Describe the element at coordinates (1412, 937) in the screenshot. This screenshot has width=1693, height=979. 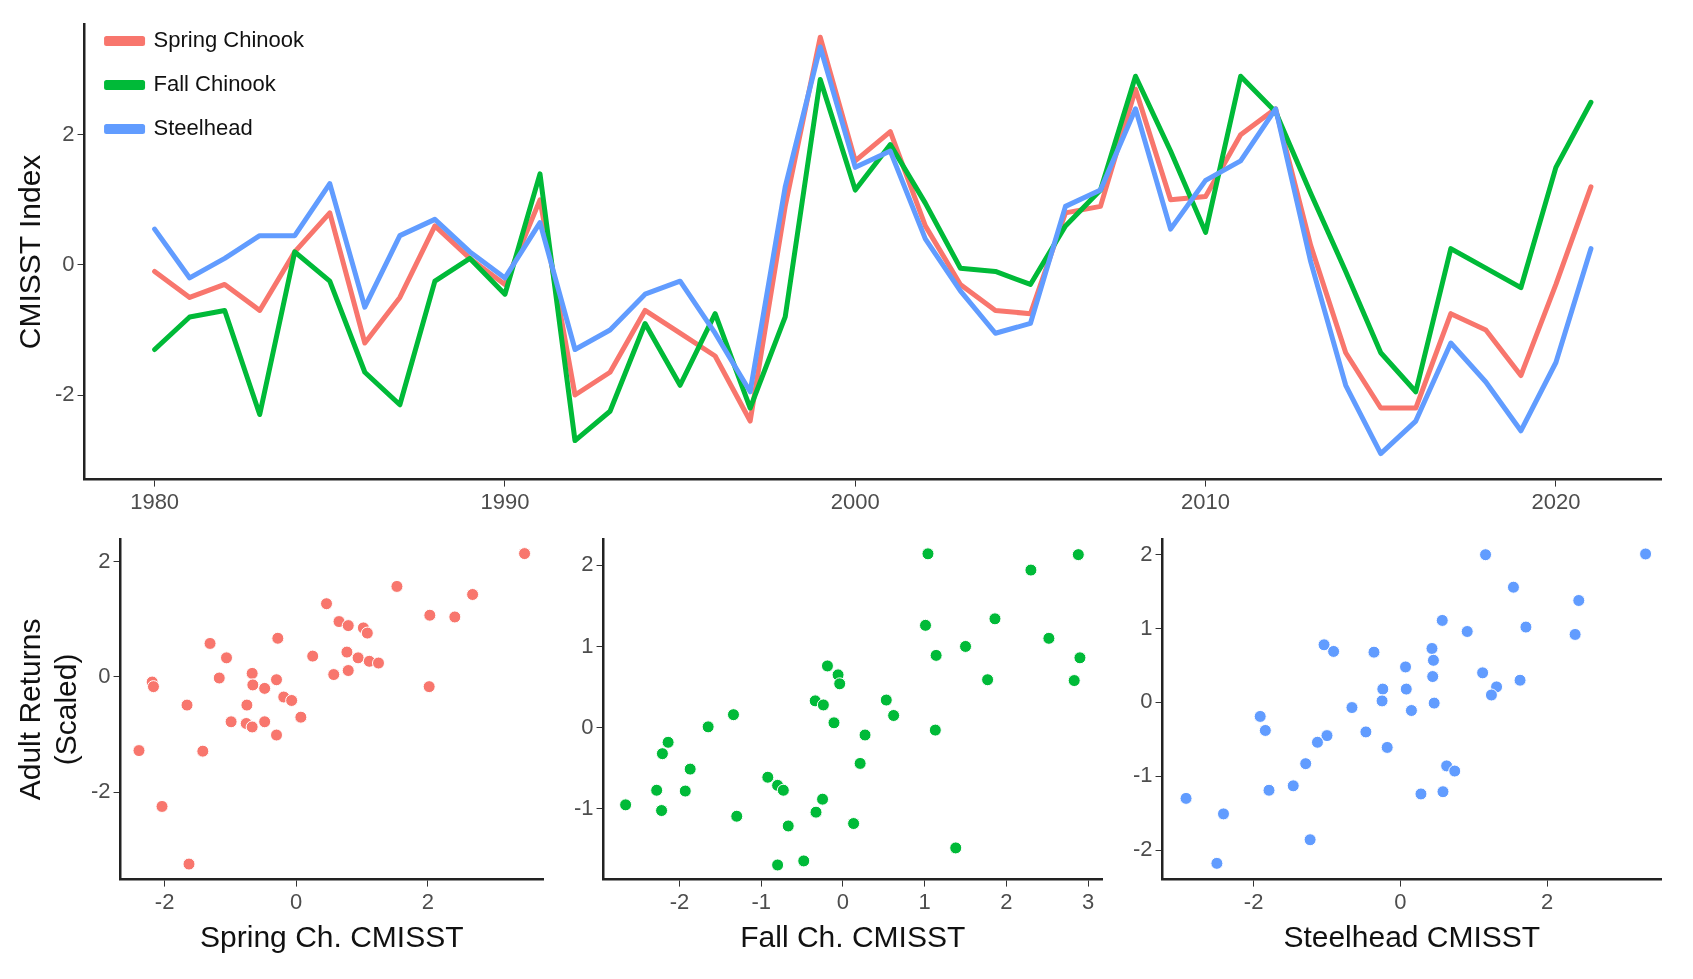
I see `x-axis-title: Steelhead CMISST` at that location.